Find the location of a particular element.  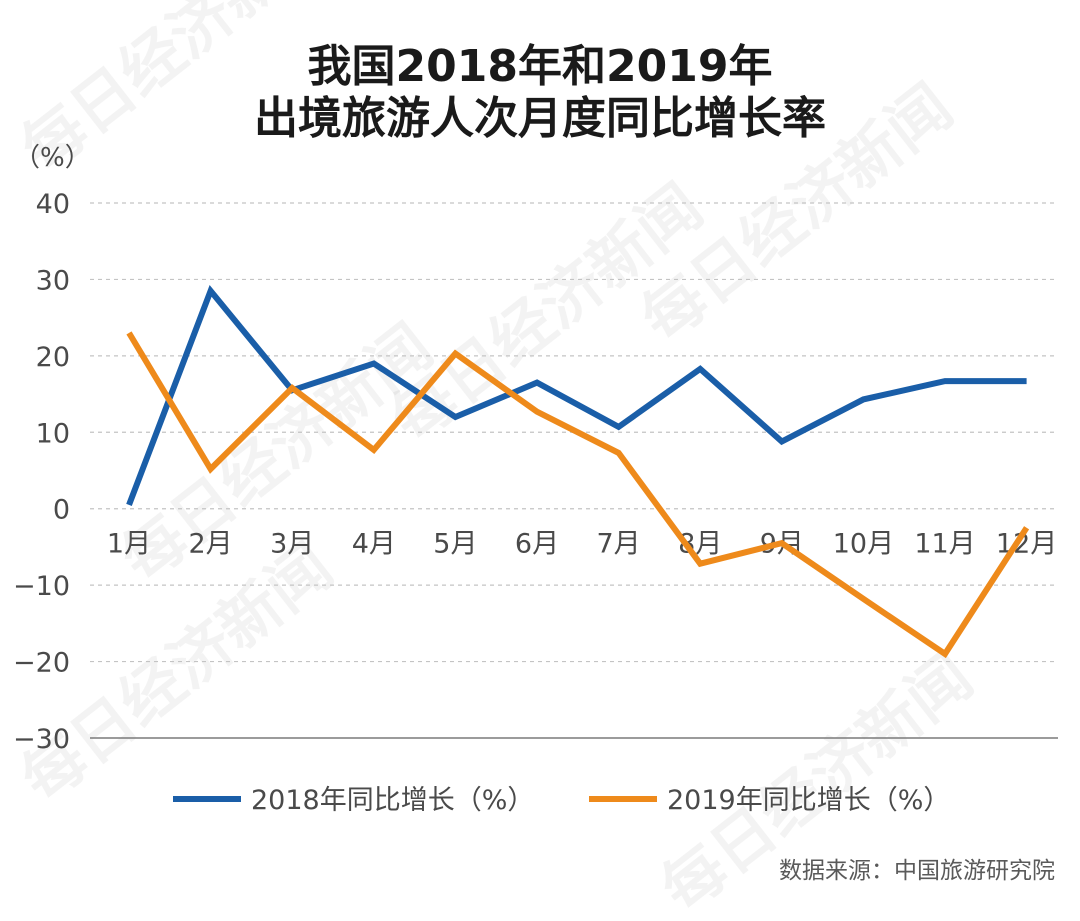

x-axis-tick-labels: 1月 2月 3月 4月 5月 6月 7月 8月 9月 10月 11月 12月 is located at coordinates (582, 544).